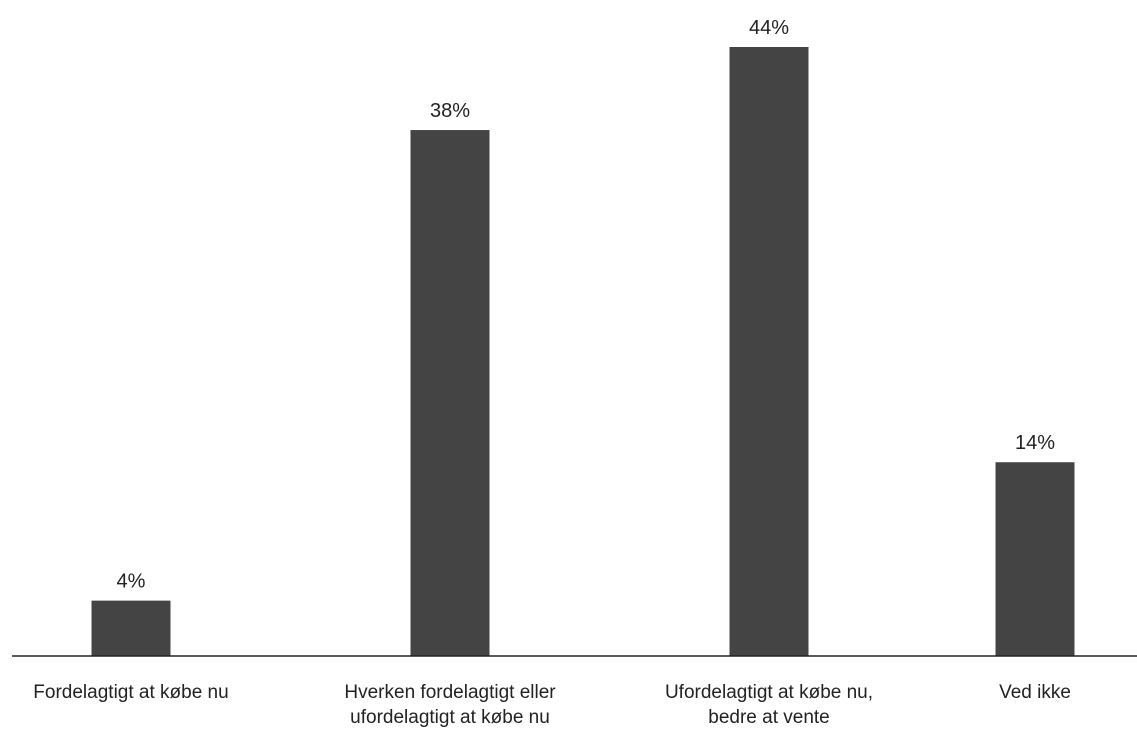 This screenshot has height=731, width=1137. What do you see at coordinates (450, 111) in the screenshot?
I see `bar-value-label-2: 38%` at bounding box center [450, 111].